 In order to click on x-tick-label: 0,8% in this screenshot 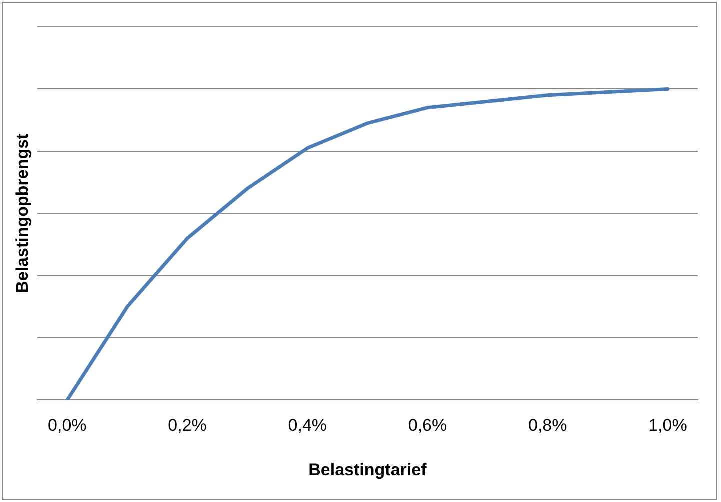, I will do `click(548, 426)`.